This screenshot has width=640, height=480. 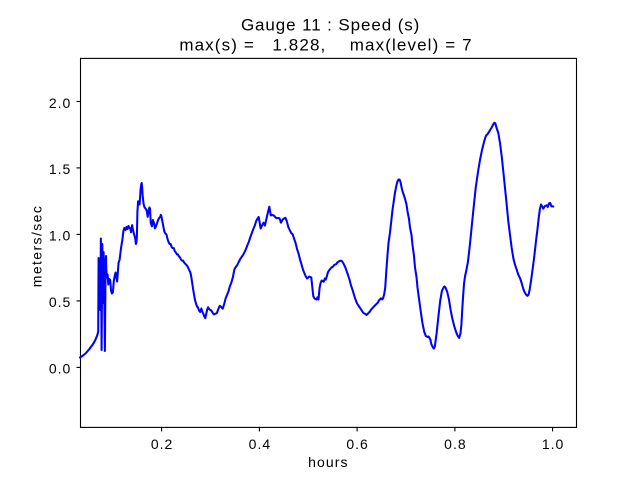 I want to click on svg-text:max(s) = 1.828, max(level: max(s) = 1.828, max(level) = 7, so click(x=325, y=44).